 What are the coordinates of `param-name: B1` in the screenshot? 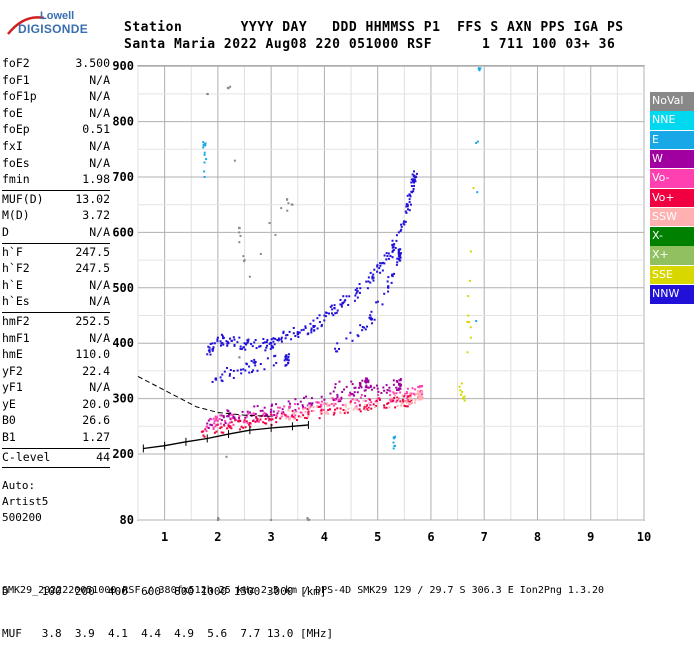 It's located at (9, 437).